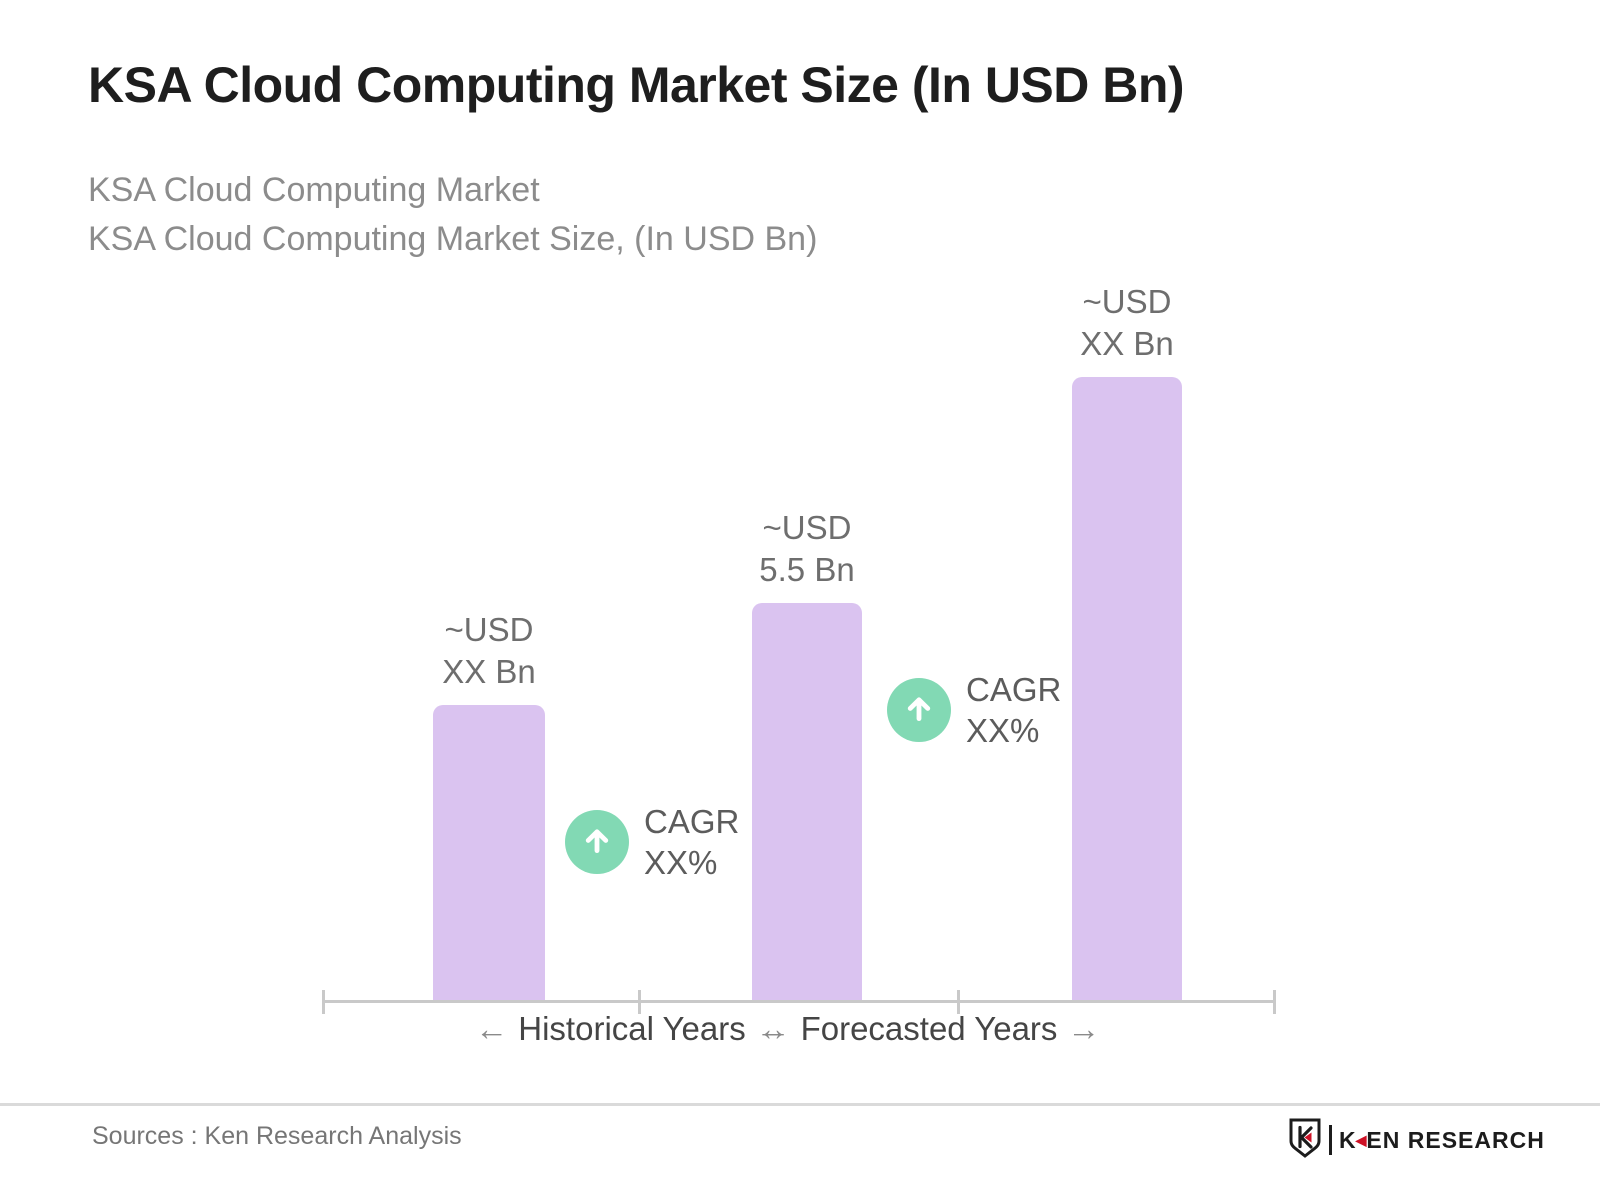 This screenshot has width=1600, height=1200. I want to click on axis-group-label-text: Forecasted Years, so click(929, 1028).